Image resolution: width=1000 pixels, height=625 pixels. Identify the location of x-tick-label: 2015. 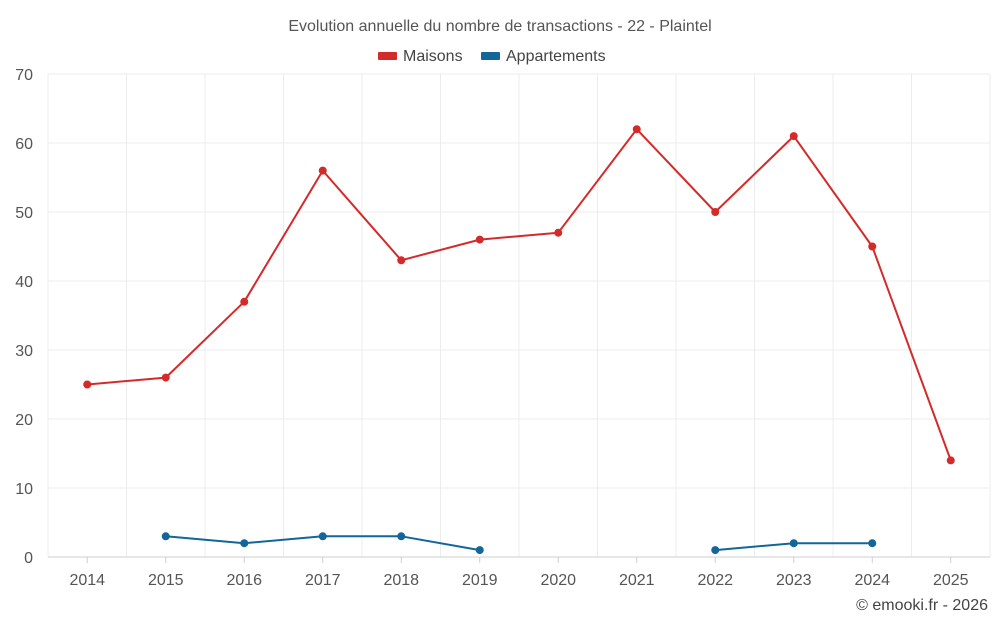
(166, 580).